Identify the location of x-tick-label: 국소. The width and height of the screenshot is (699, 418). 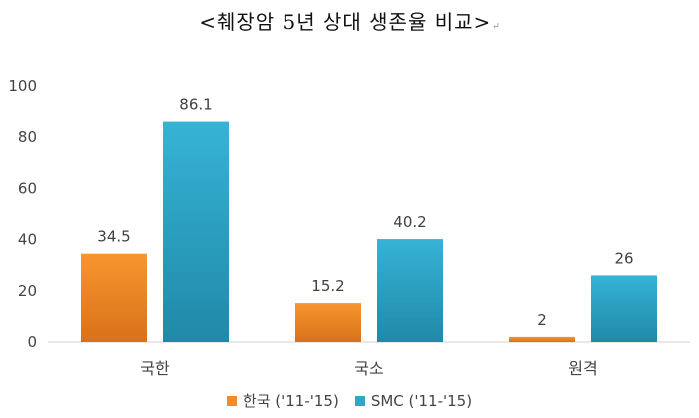
(368, 368).